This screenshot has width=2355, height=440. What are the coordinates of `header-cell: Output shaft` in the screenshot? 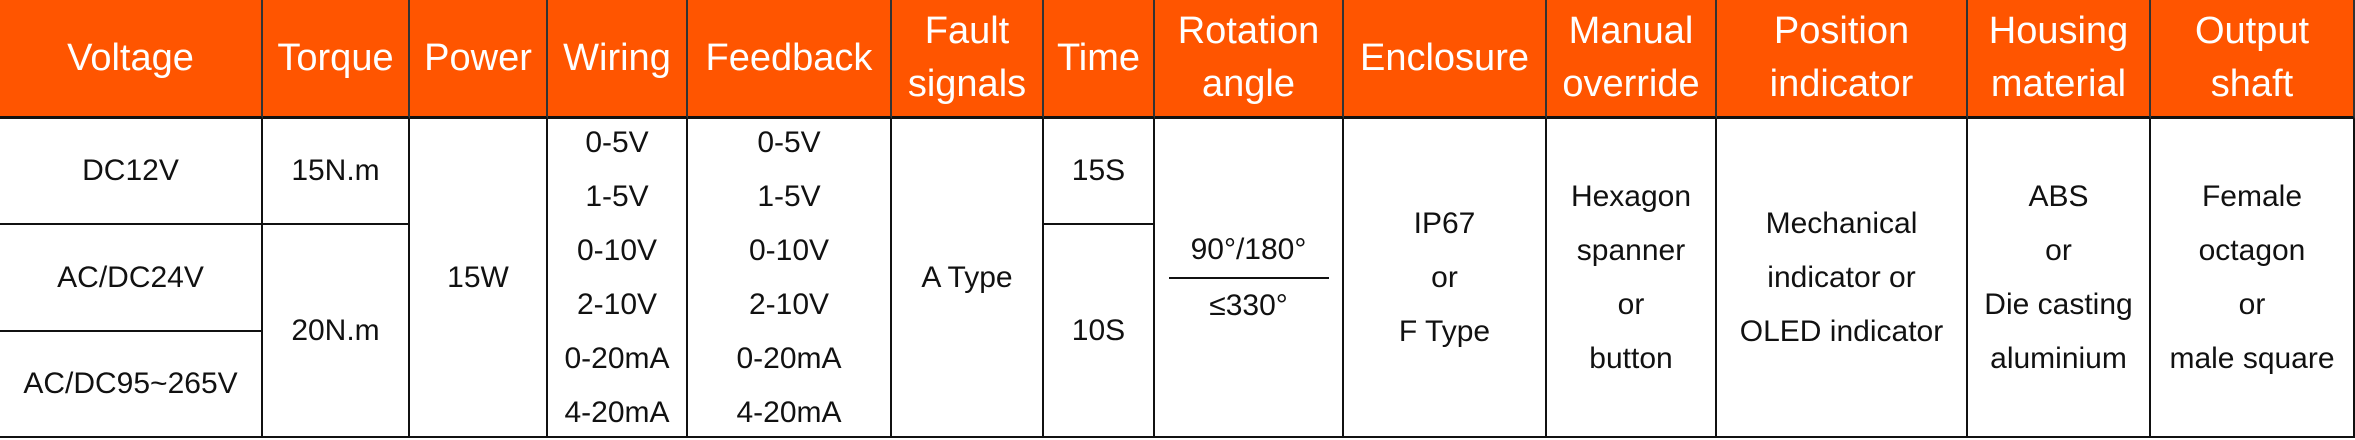 It's located at (2253, 59).